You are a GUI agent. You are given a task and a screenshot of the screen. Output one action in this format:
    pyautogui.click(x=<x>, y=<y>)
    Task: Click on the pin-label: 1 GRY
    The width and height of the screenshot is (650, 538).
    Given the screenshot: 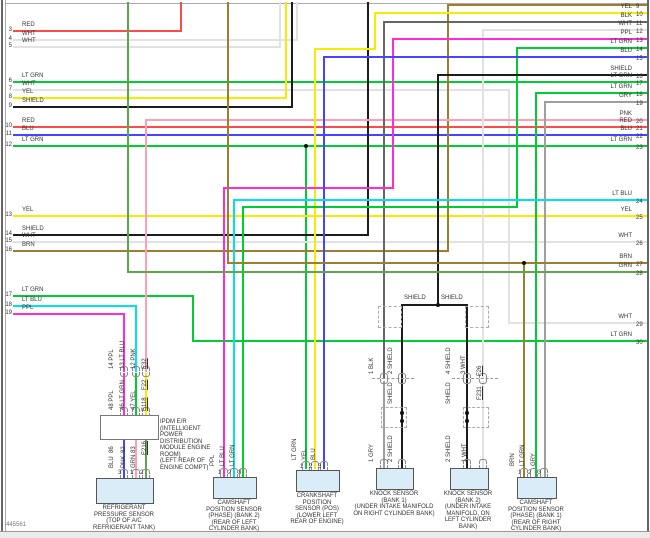 What is the action you would take?
    pyautogui.click(x=372, y=453)
    